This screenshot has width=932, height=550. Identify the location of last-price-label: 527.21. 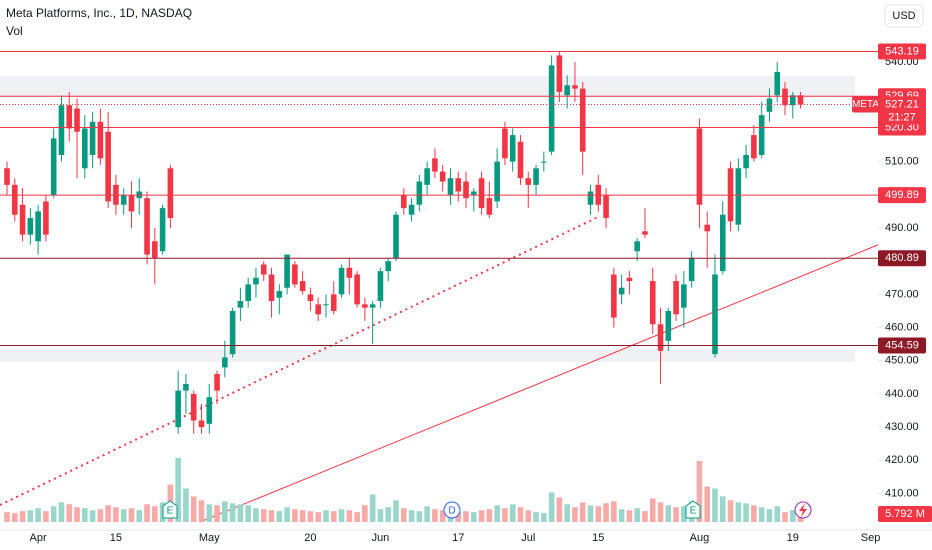
(902, 104).